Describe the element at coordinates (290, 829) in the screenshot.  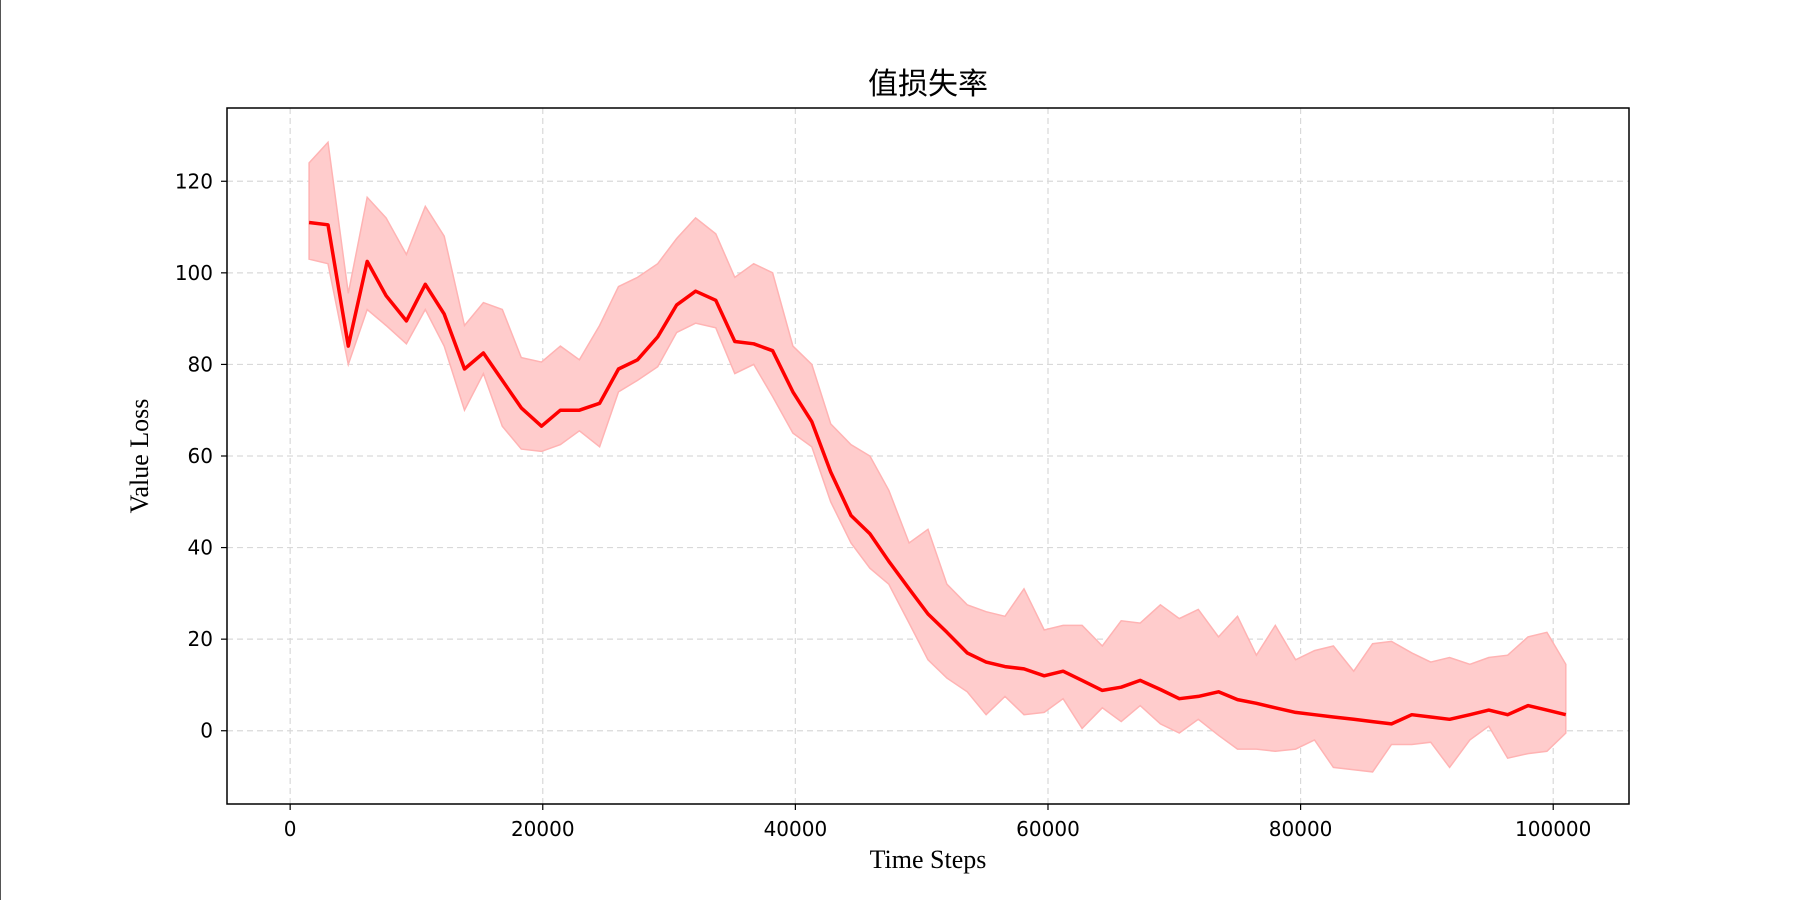
I see `x-tick-label: 0` at that location.